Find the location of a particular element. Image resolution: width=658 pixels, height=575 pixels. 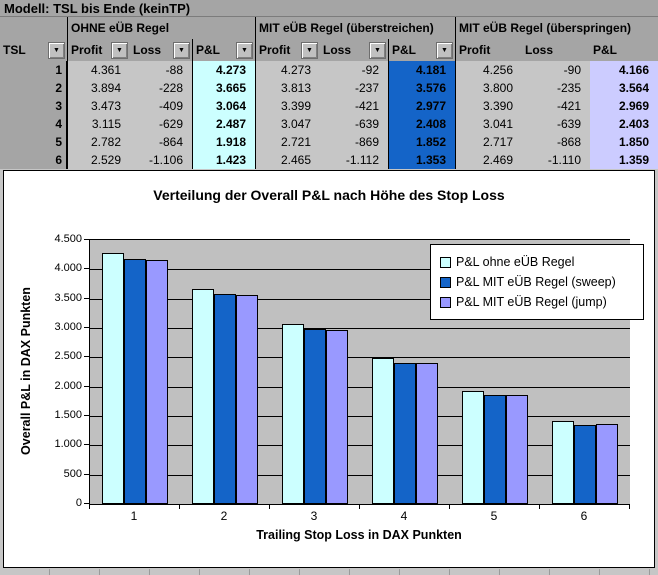

col-header-pl-g3: P&L is located at coordinates (624, 50).